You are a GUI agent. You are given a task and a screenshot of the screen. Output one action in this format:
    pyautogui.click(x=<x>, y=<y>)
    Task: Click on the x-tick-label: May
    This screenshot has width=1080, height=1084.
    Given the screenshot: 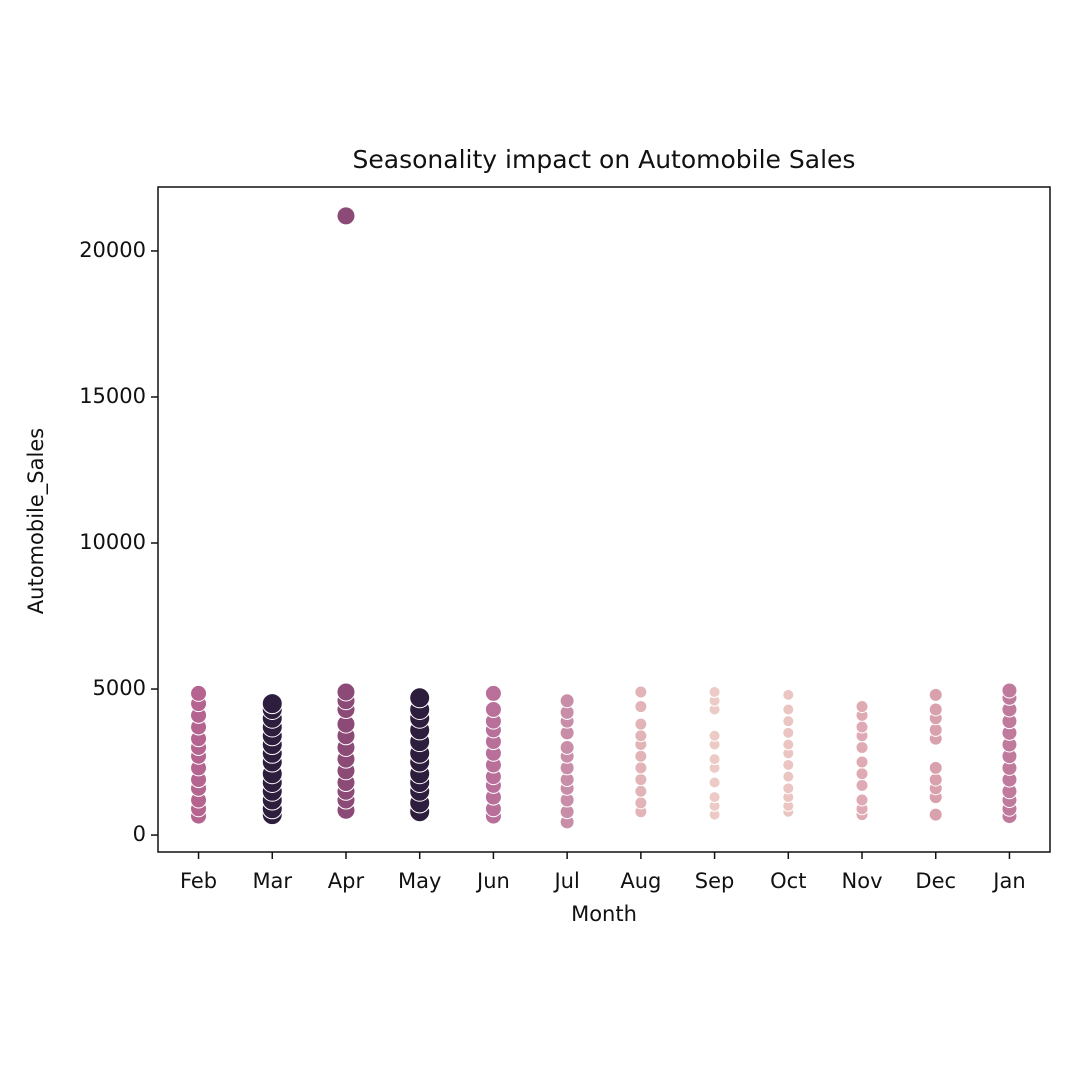 What is the action you would take?
    pyautogui.click(x=419, y=881)
    